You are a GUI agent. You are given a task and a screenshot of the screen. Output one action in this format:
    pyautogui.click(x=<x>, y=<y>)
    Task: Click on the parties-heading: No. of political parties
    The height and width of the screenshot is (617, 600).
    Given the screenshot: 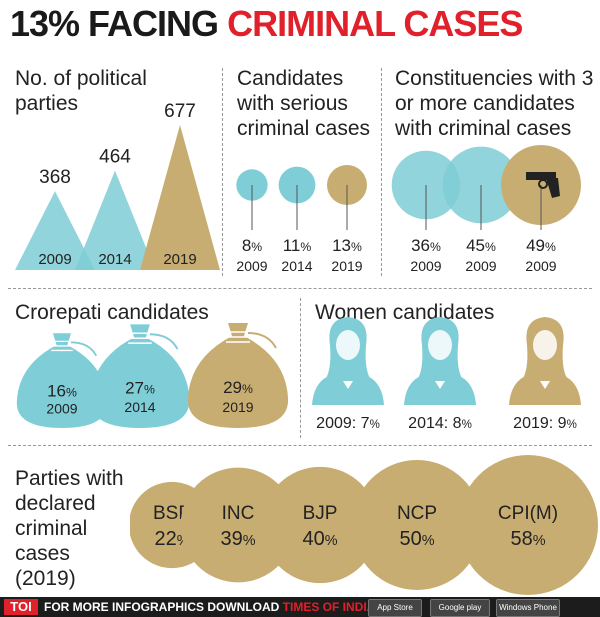 What is the action you would take?
    pyautogui.click(x=81, y=91)
    